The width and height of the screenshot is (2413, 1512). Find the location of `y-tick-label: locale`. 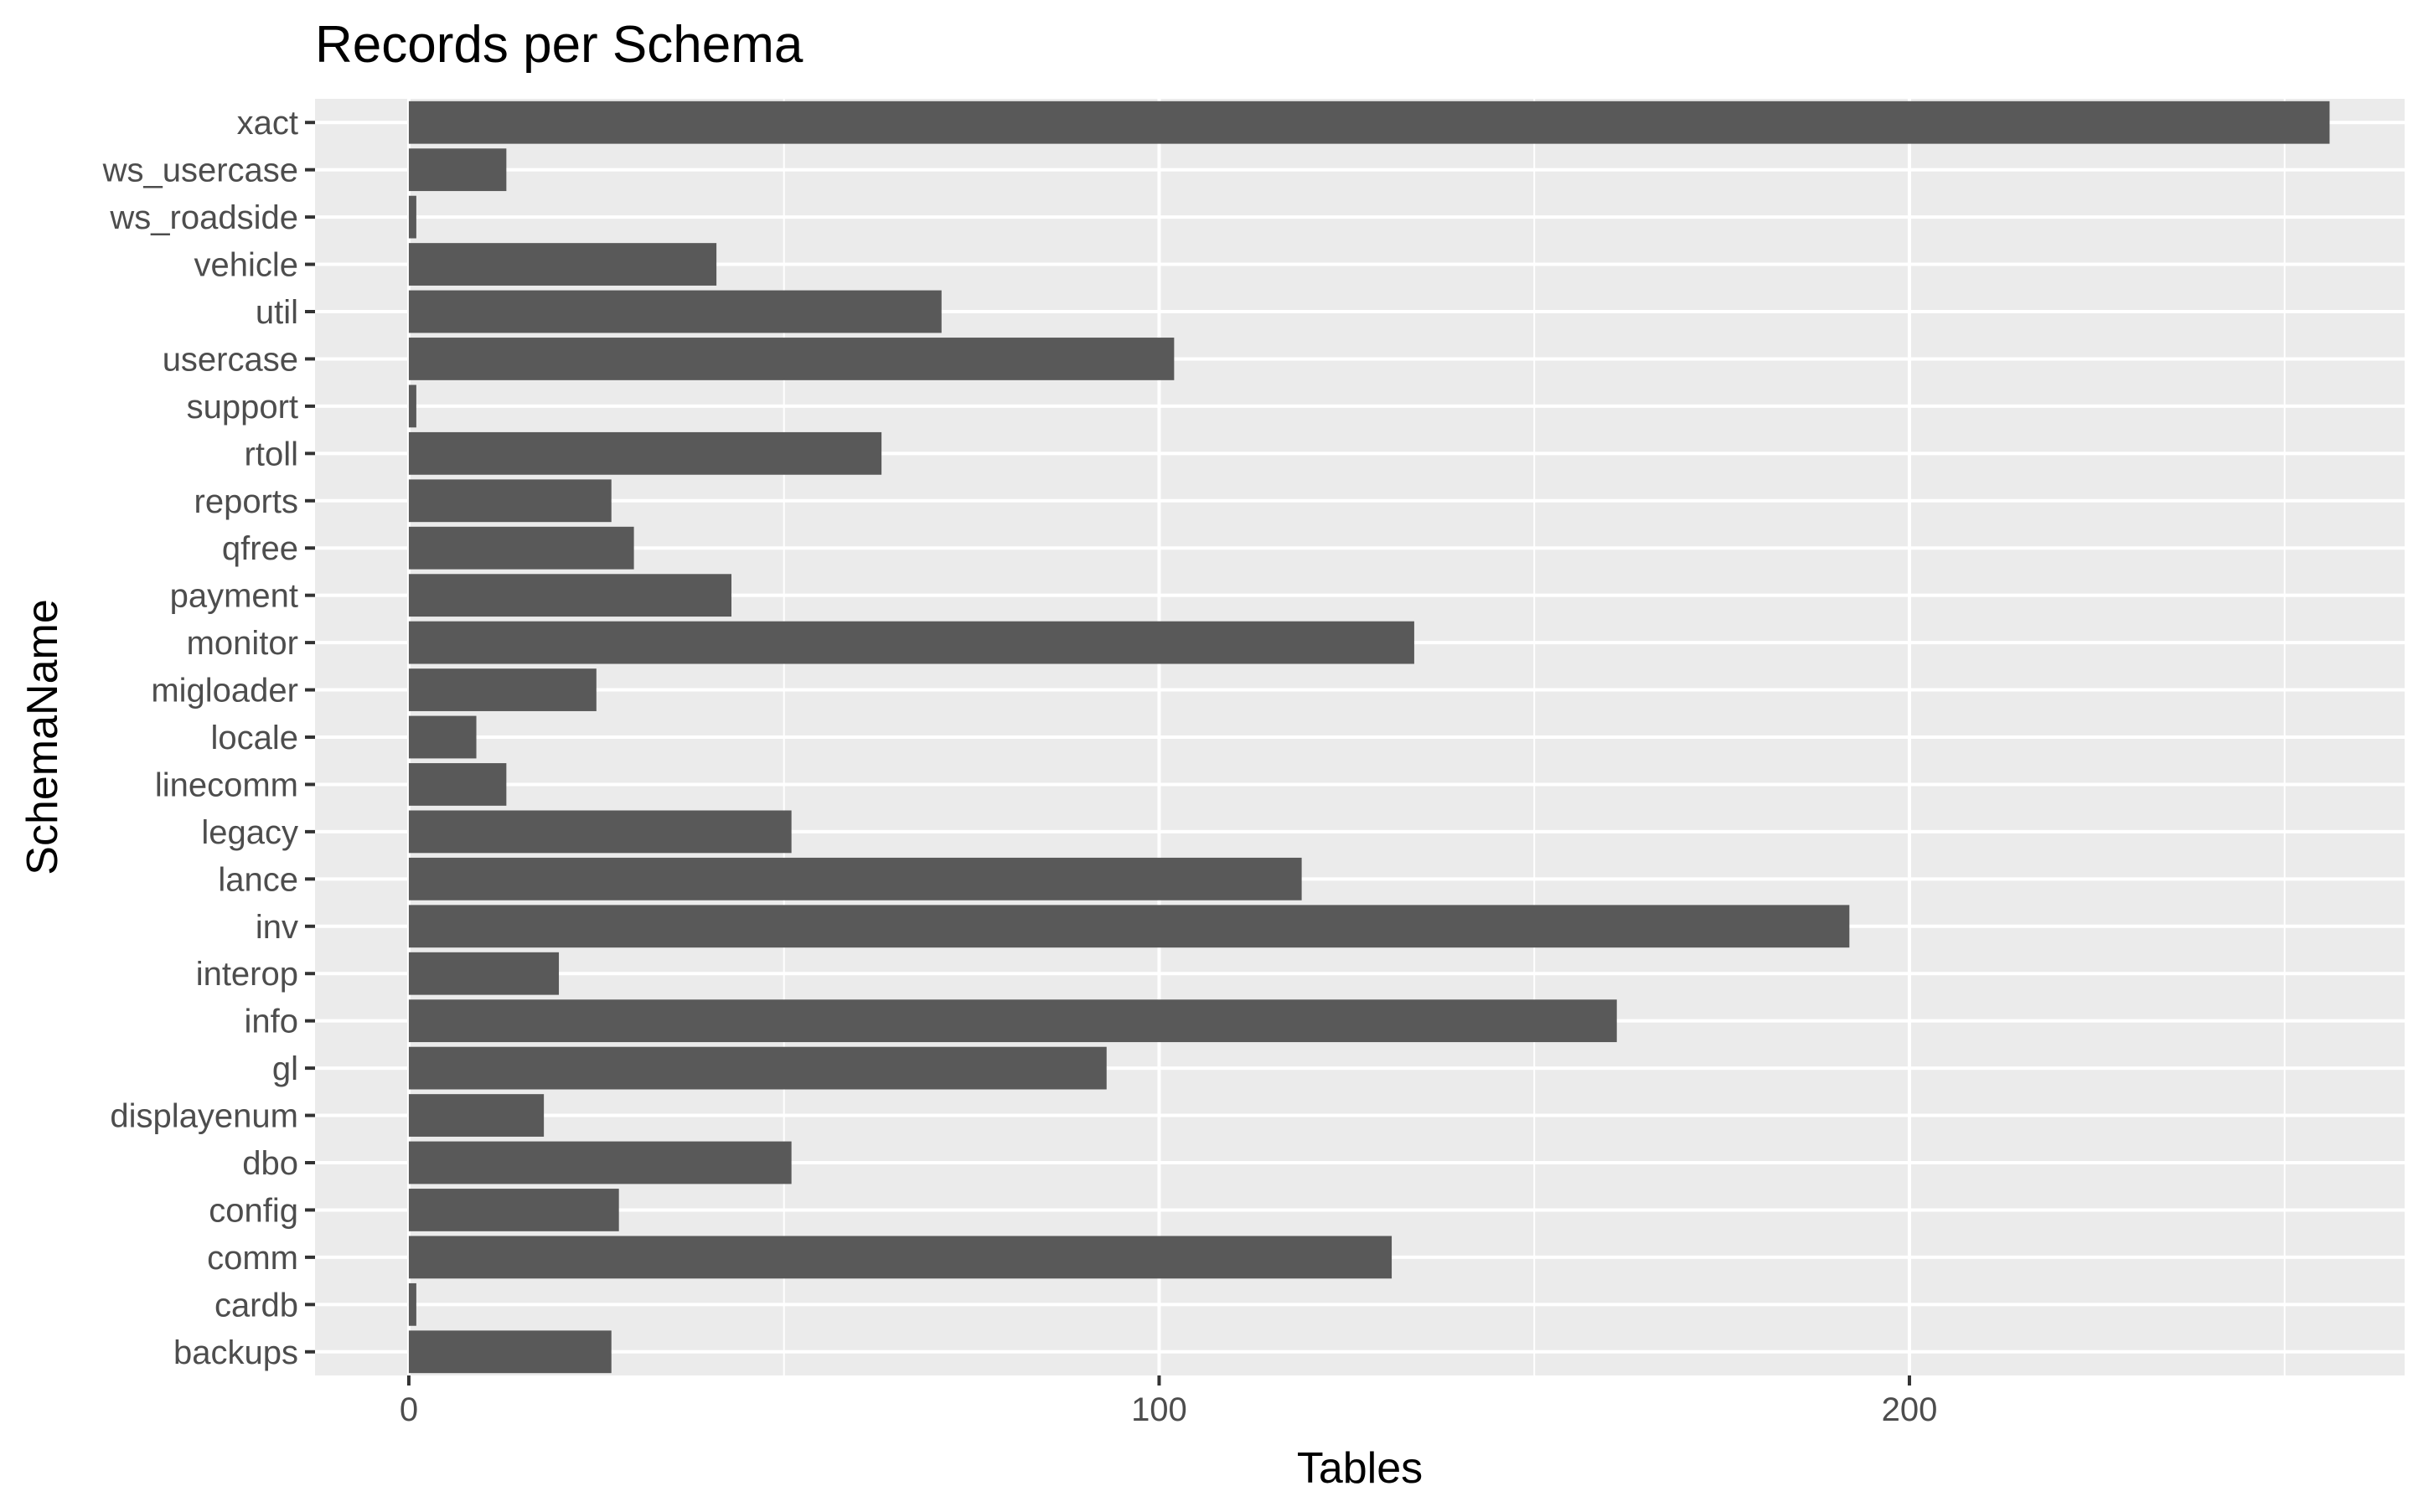

y-tick-label: locale is located at coordinates (254, 738).